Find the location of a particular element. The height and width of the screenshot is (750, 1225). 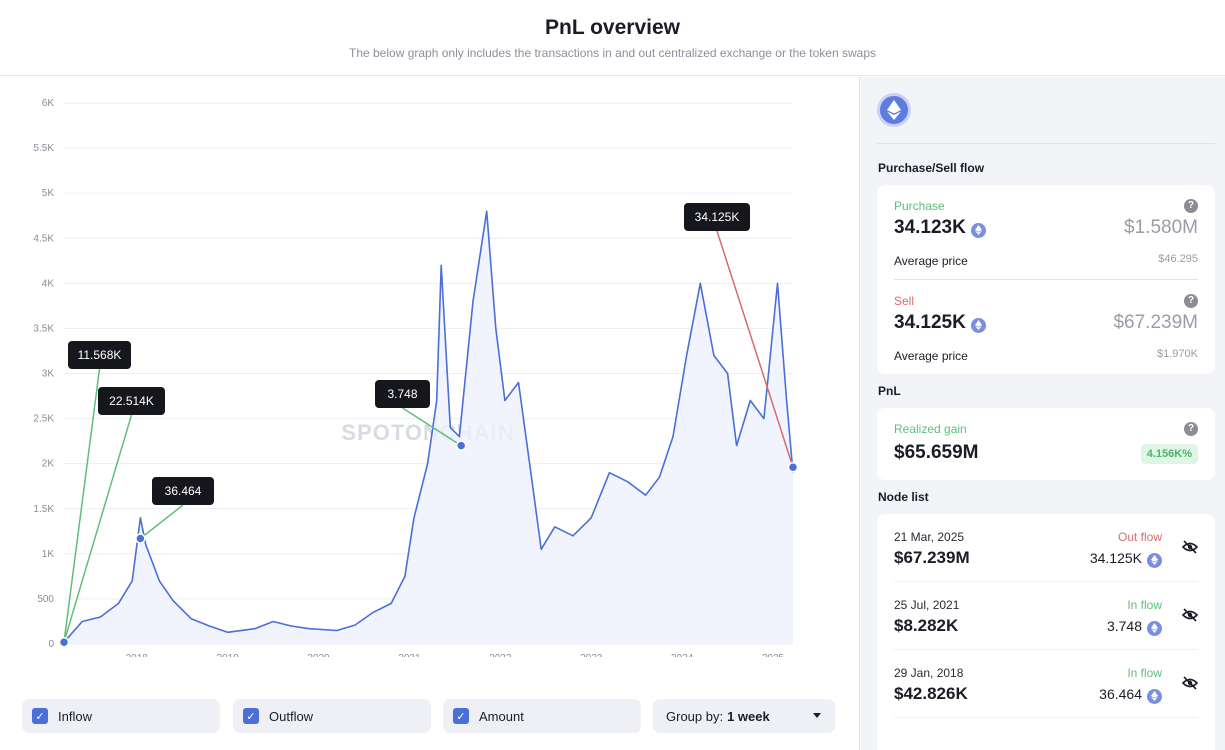

x-tick-label: 2024 is located at coordinates (682, 655).